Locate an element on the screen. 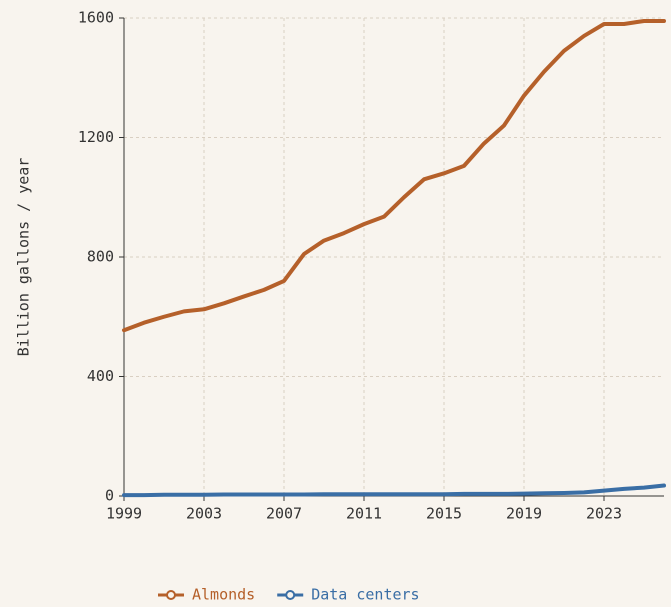  x-tick-label: 2003 is located at coordinates (204, 514).